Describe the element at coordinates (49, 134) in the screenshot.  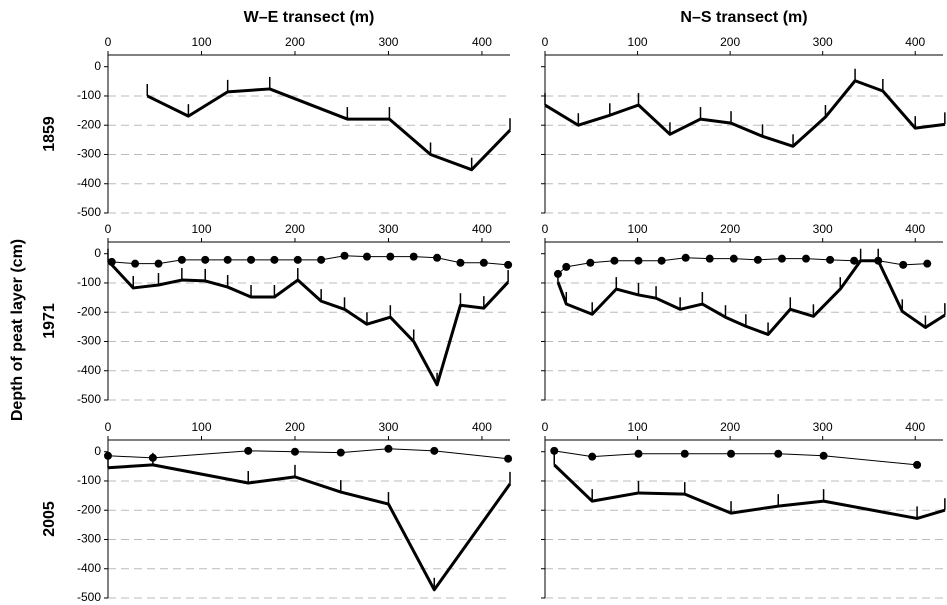
I see `row-label: 1859` at that location.